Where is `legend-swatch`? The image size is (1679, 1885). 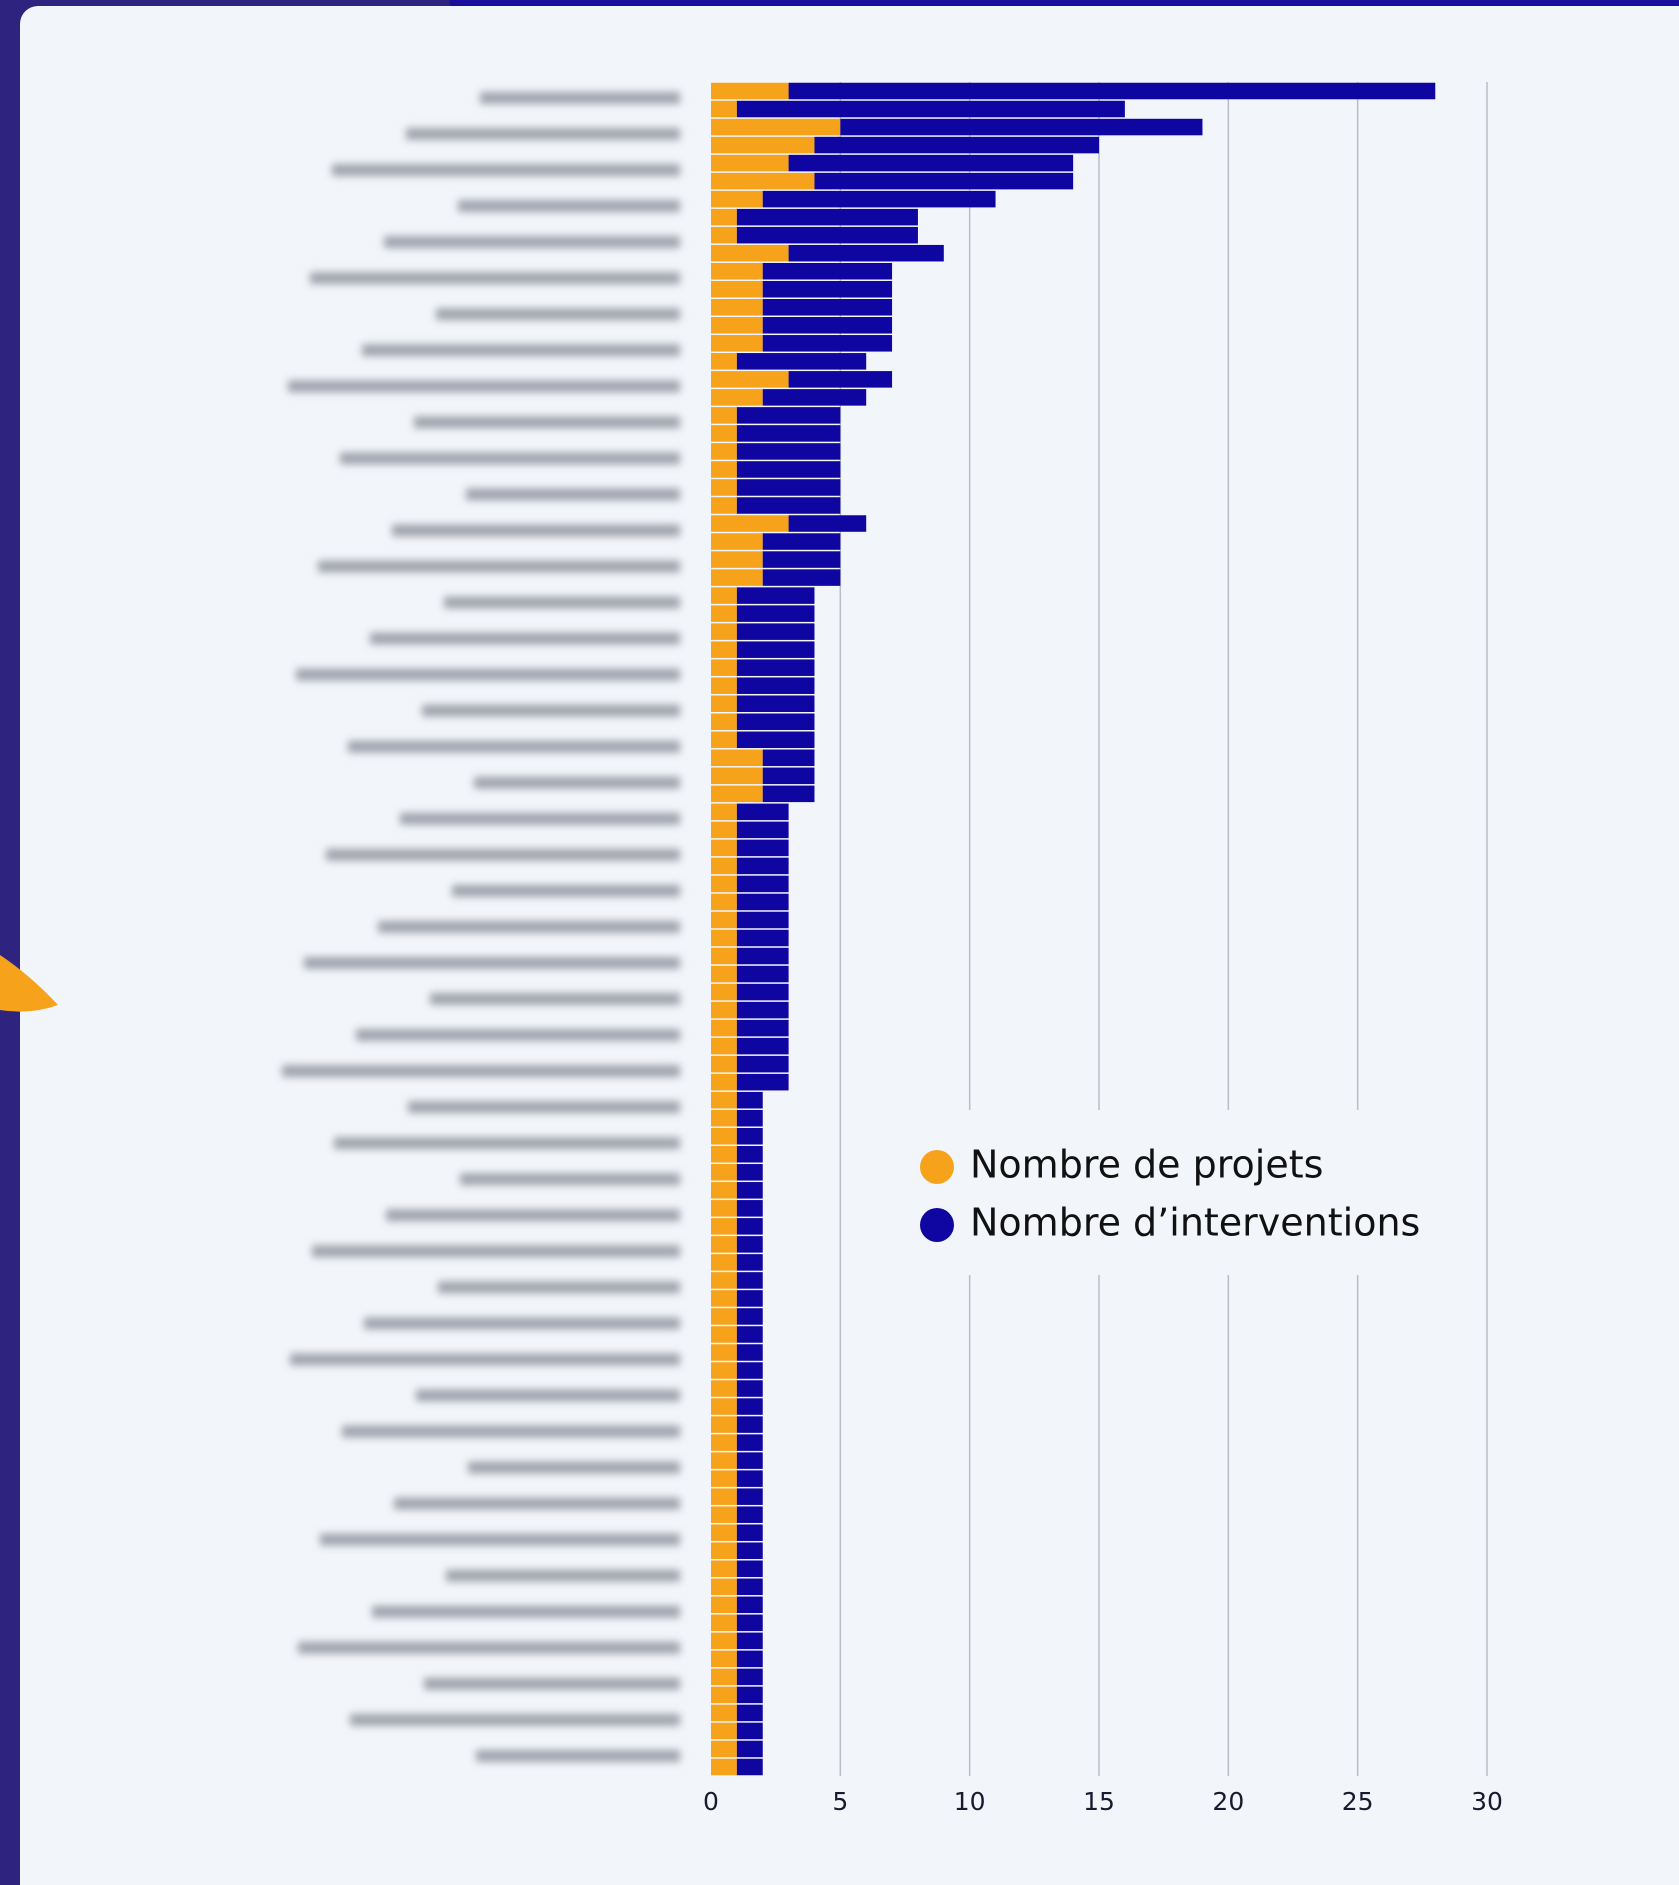 legend-swatch is located at coordinates (937, 1167).